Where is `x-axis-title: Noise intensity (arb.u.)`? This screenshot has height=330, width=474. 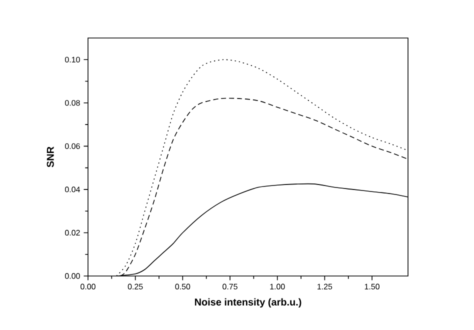 x-axis-title: Noise intensity (arb.u.) is located at coordinates (248, 303).